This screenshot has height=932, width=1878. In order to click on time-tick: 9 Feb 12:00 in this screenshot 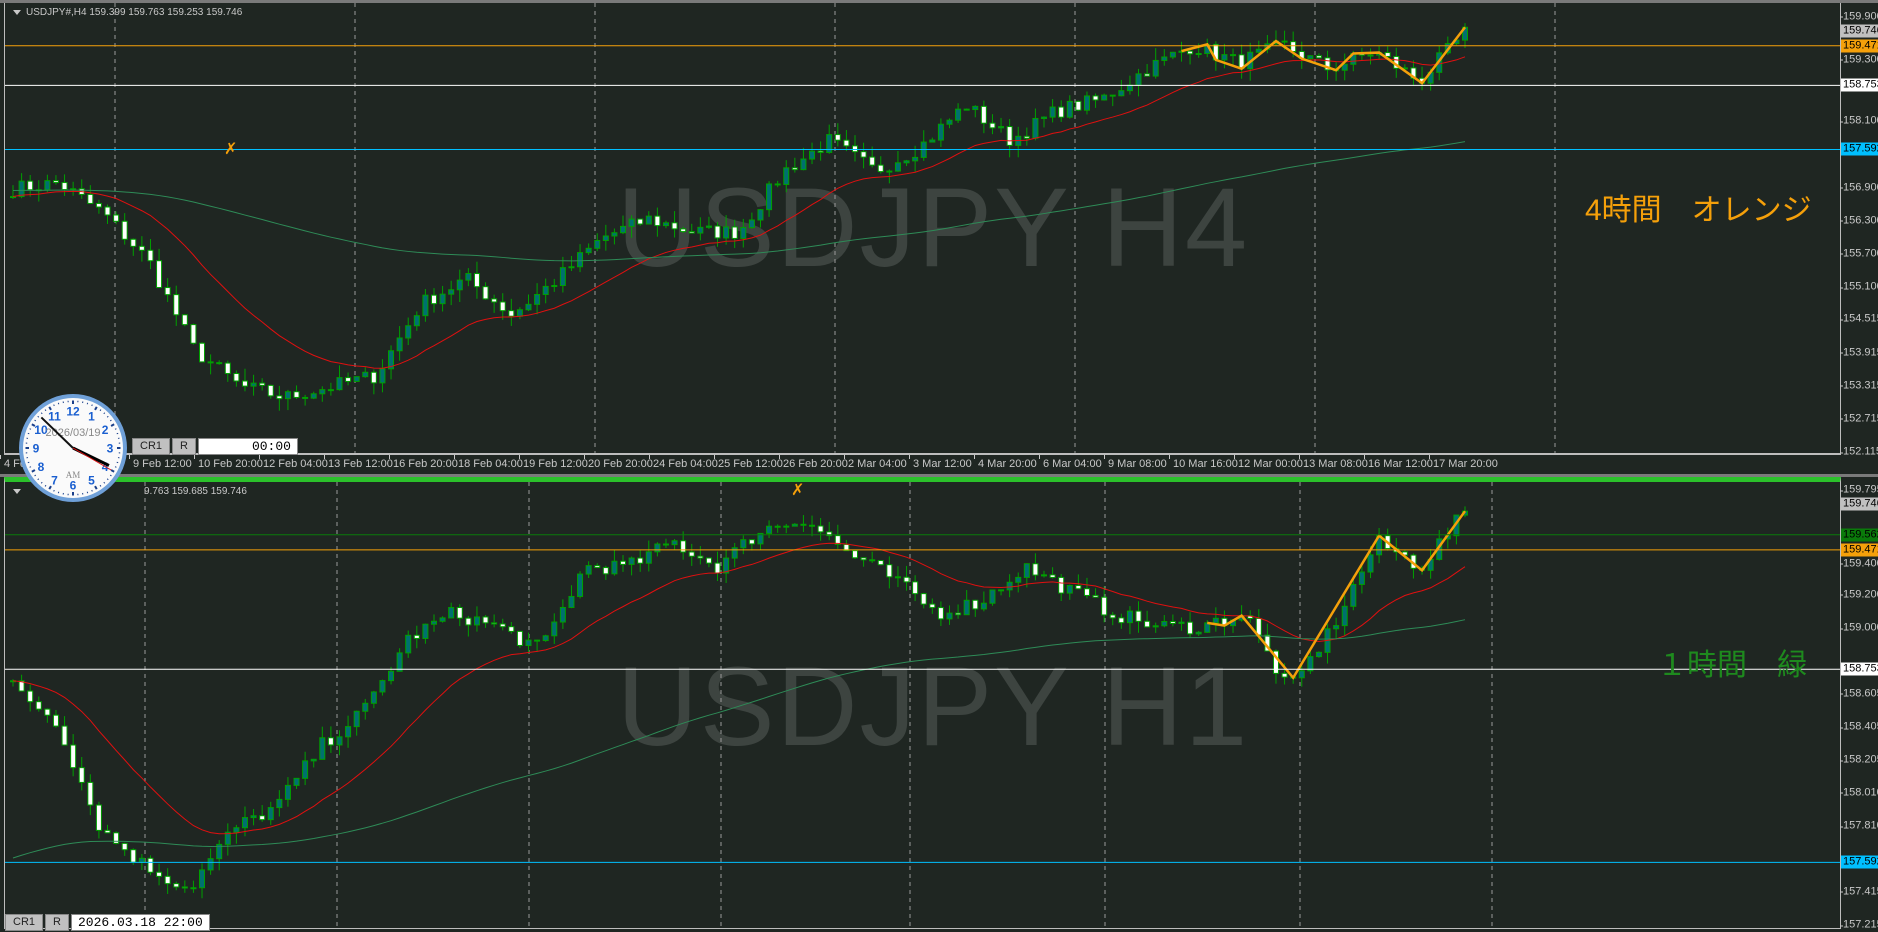, I will do `click(162, 464)`.